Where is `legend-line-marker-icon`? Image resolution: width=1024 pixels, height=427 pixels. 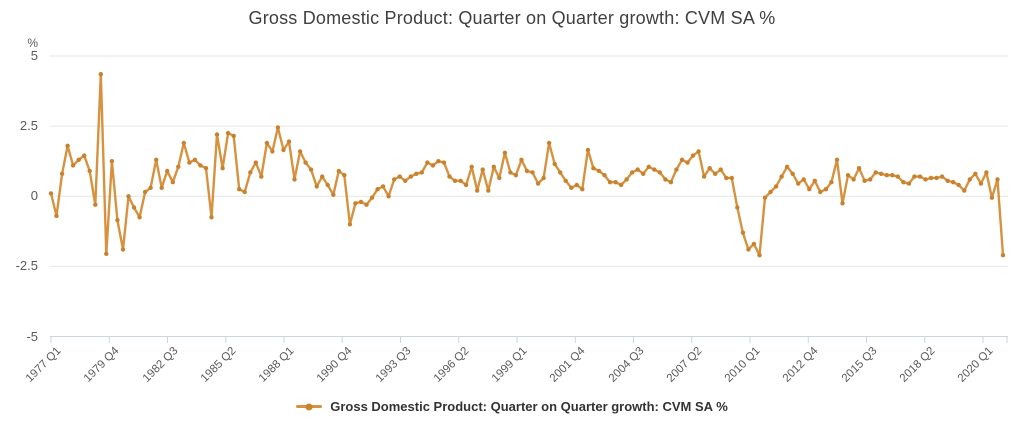
legend-line-marker-icon is located at coordinates (309, 406).